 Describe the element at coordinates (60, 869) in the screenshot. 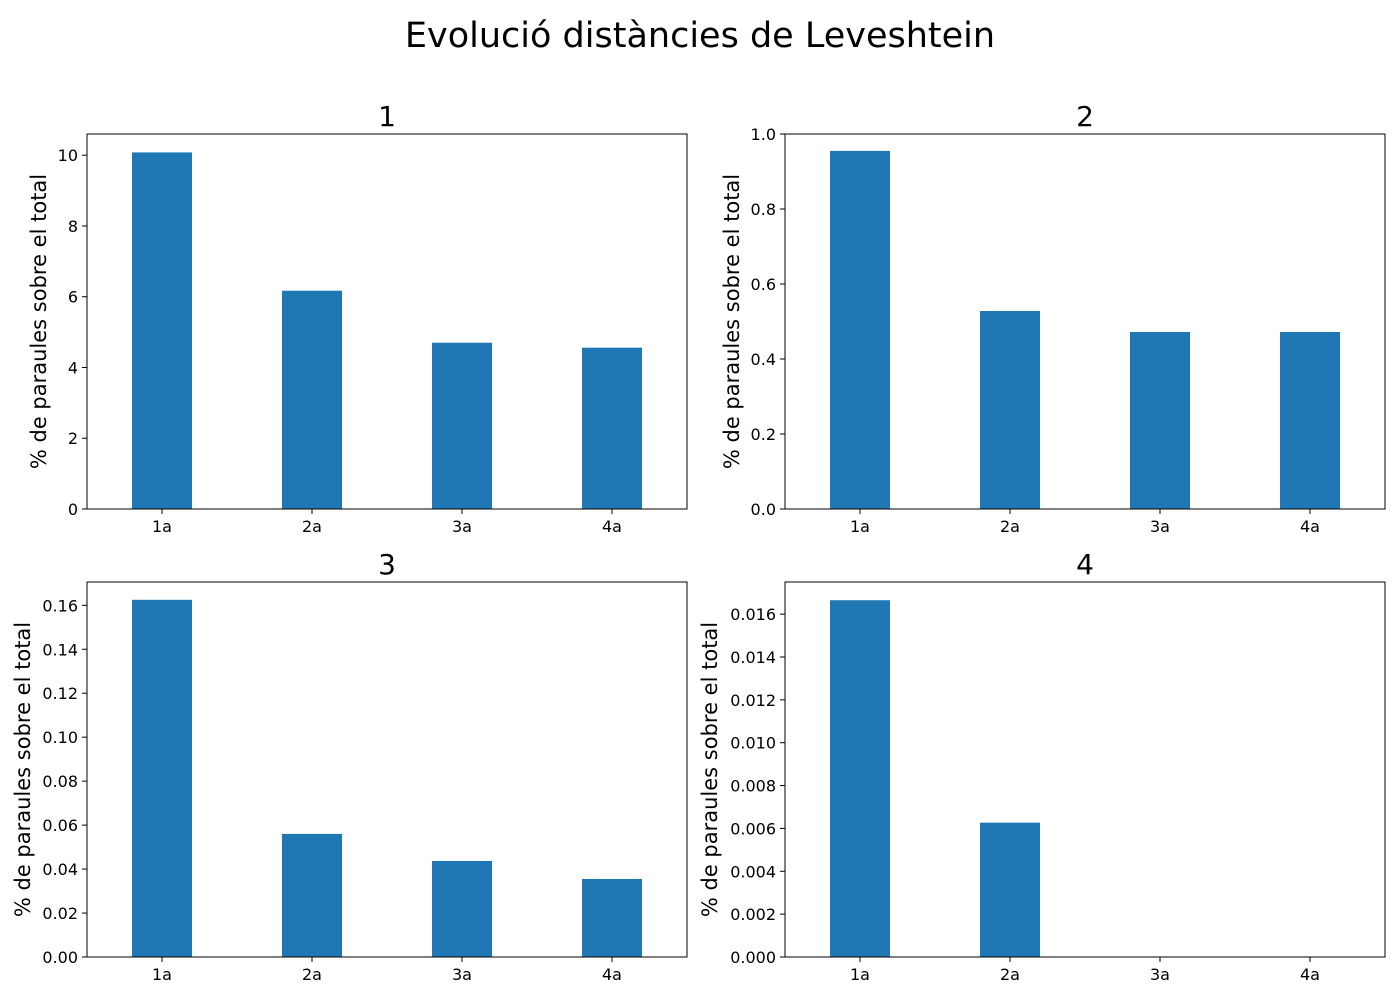

I see `y-tick-label: 0.04` at that location.